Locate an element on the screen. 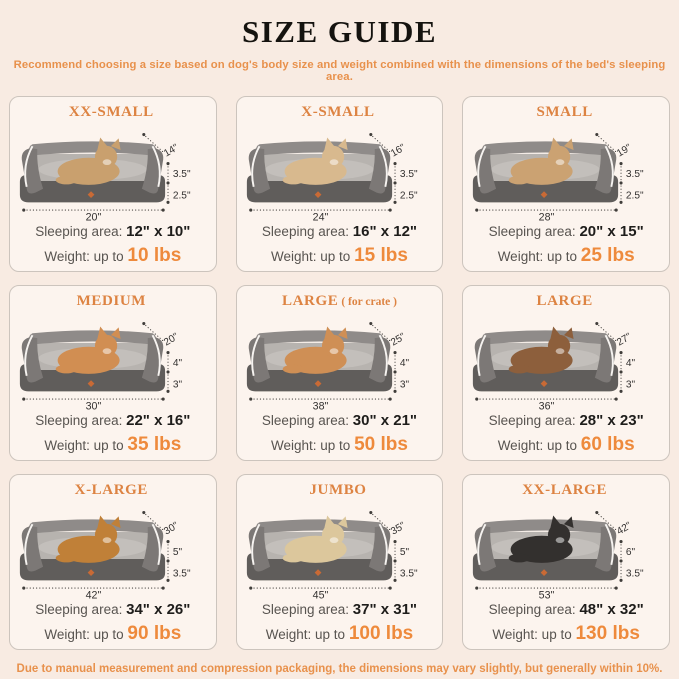 This screenshot has width=679, height=679. measurement-width: 36" is located at coordinates (547, 406).